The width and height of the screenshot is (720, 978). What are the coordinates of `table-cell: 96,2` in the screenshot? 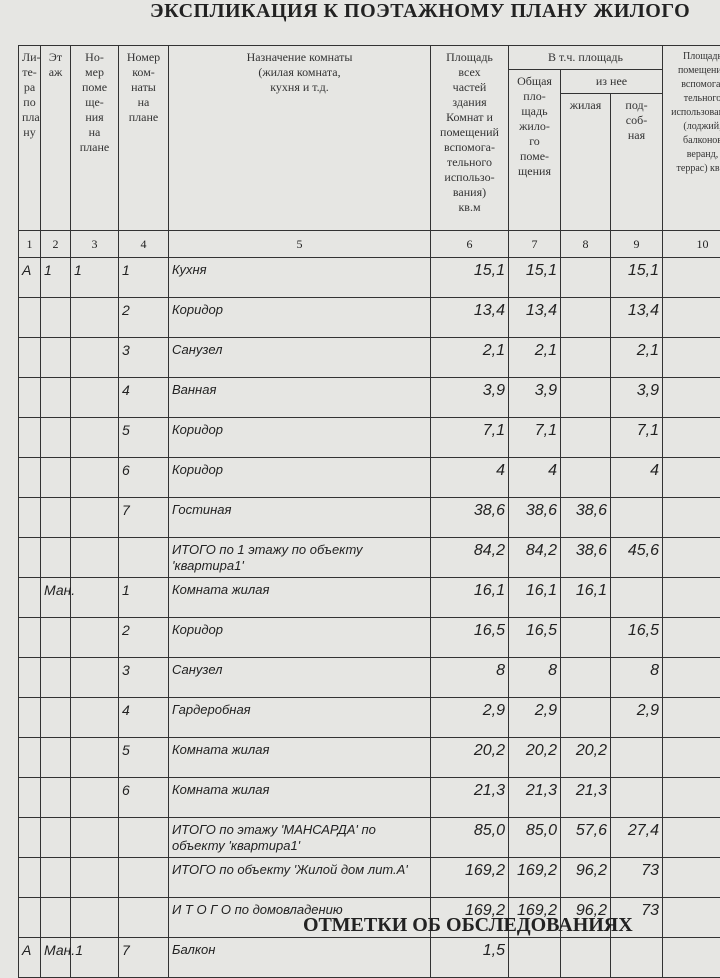 It's located at (586, 878).